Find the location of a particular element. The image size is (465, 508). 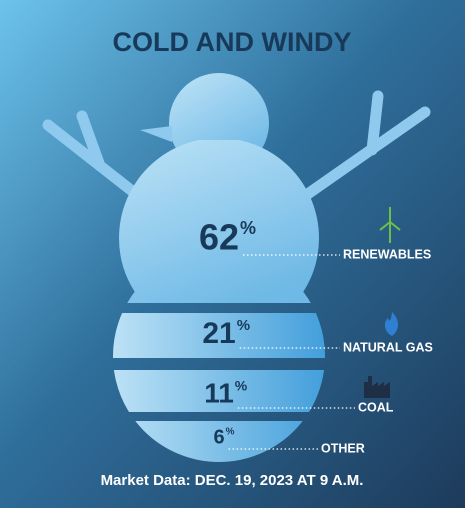

value-label: 11 is located at coordinates (219, 392).